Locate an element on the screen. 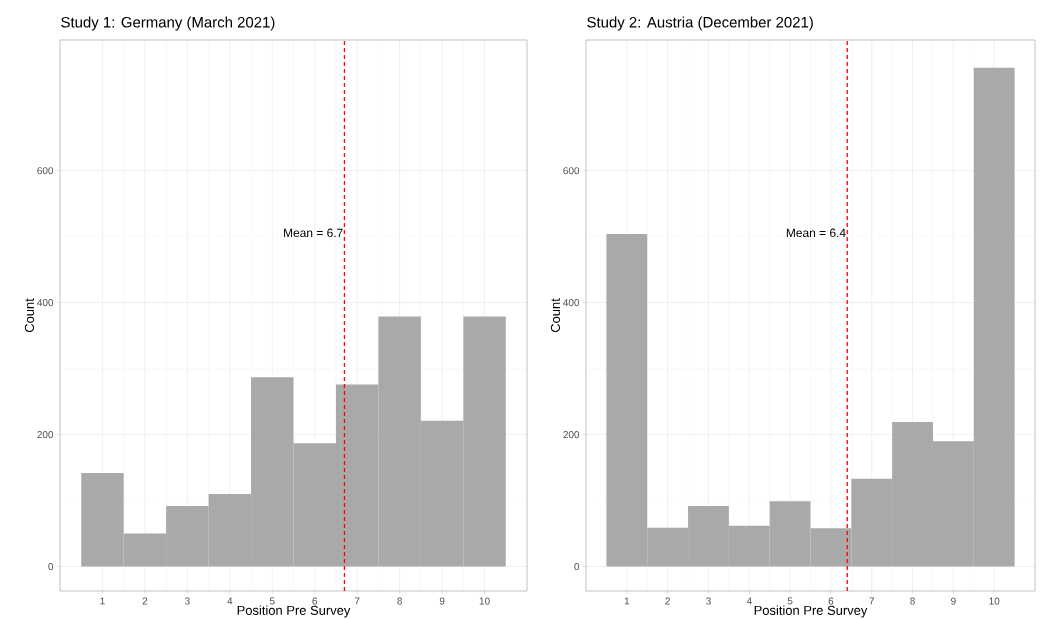 The image size is (1040, 619). chart-title: Study 1: Germany (March 2021) is located at coordinates (168, 23).